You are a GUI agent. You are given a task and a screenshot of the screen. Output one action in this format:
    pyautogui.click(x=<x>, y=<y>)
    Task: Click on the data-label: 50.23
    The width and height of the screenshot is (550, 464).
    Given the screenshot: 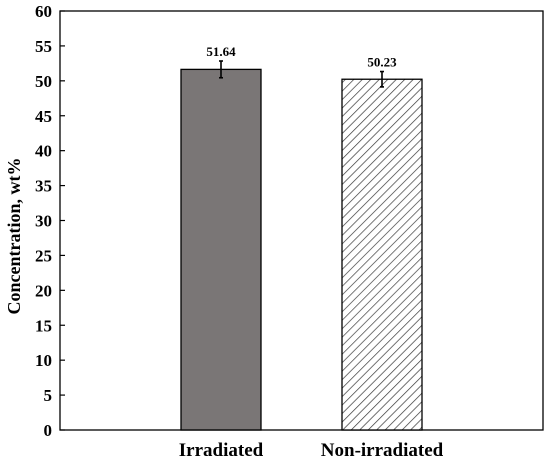 What is the action you would take?
    pyautogui.click(x=382, y=62)
    